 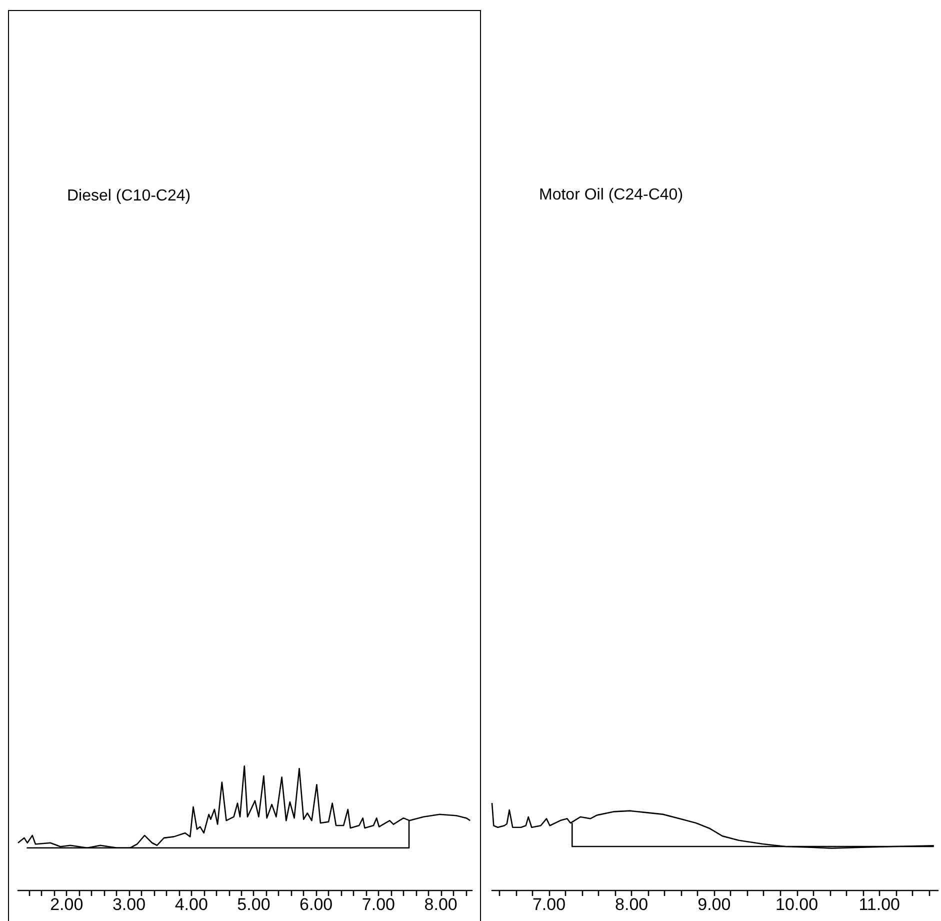 What do you see at coordinates (253, 904) in the screenshot?
I see `x-tick-label: 5.00` at bounding box center [253, 904].